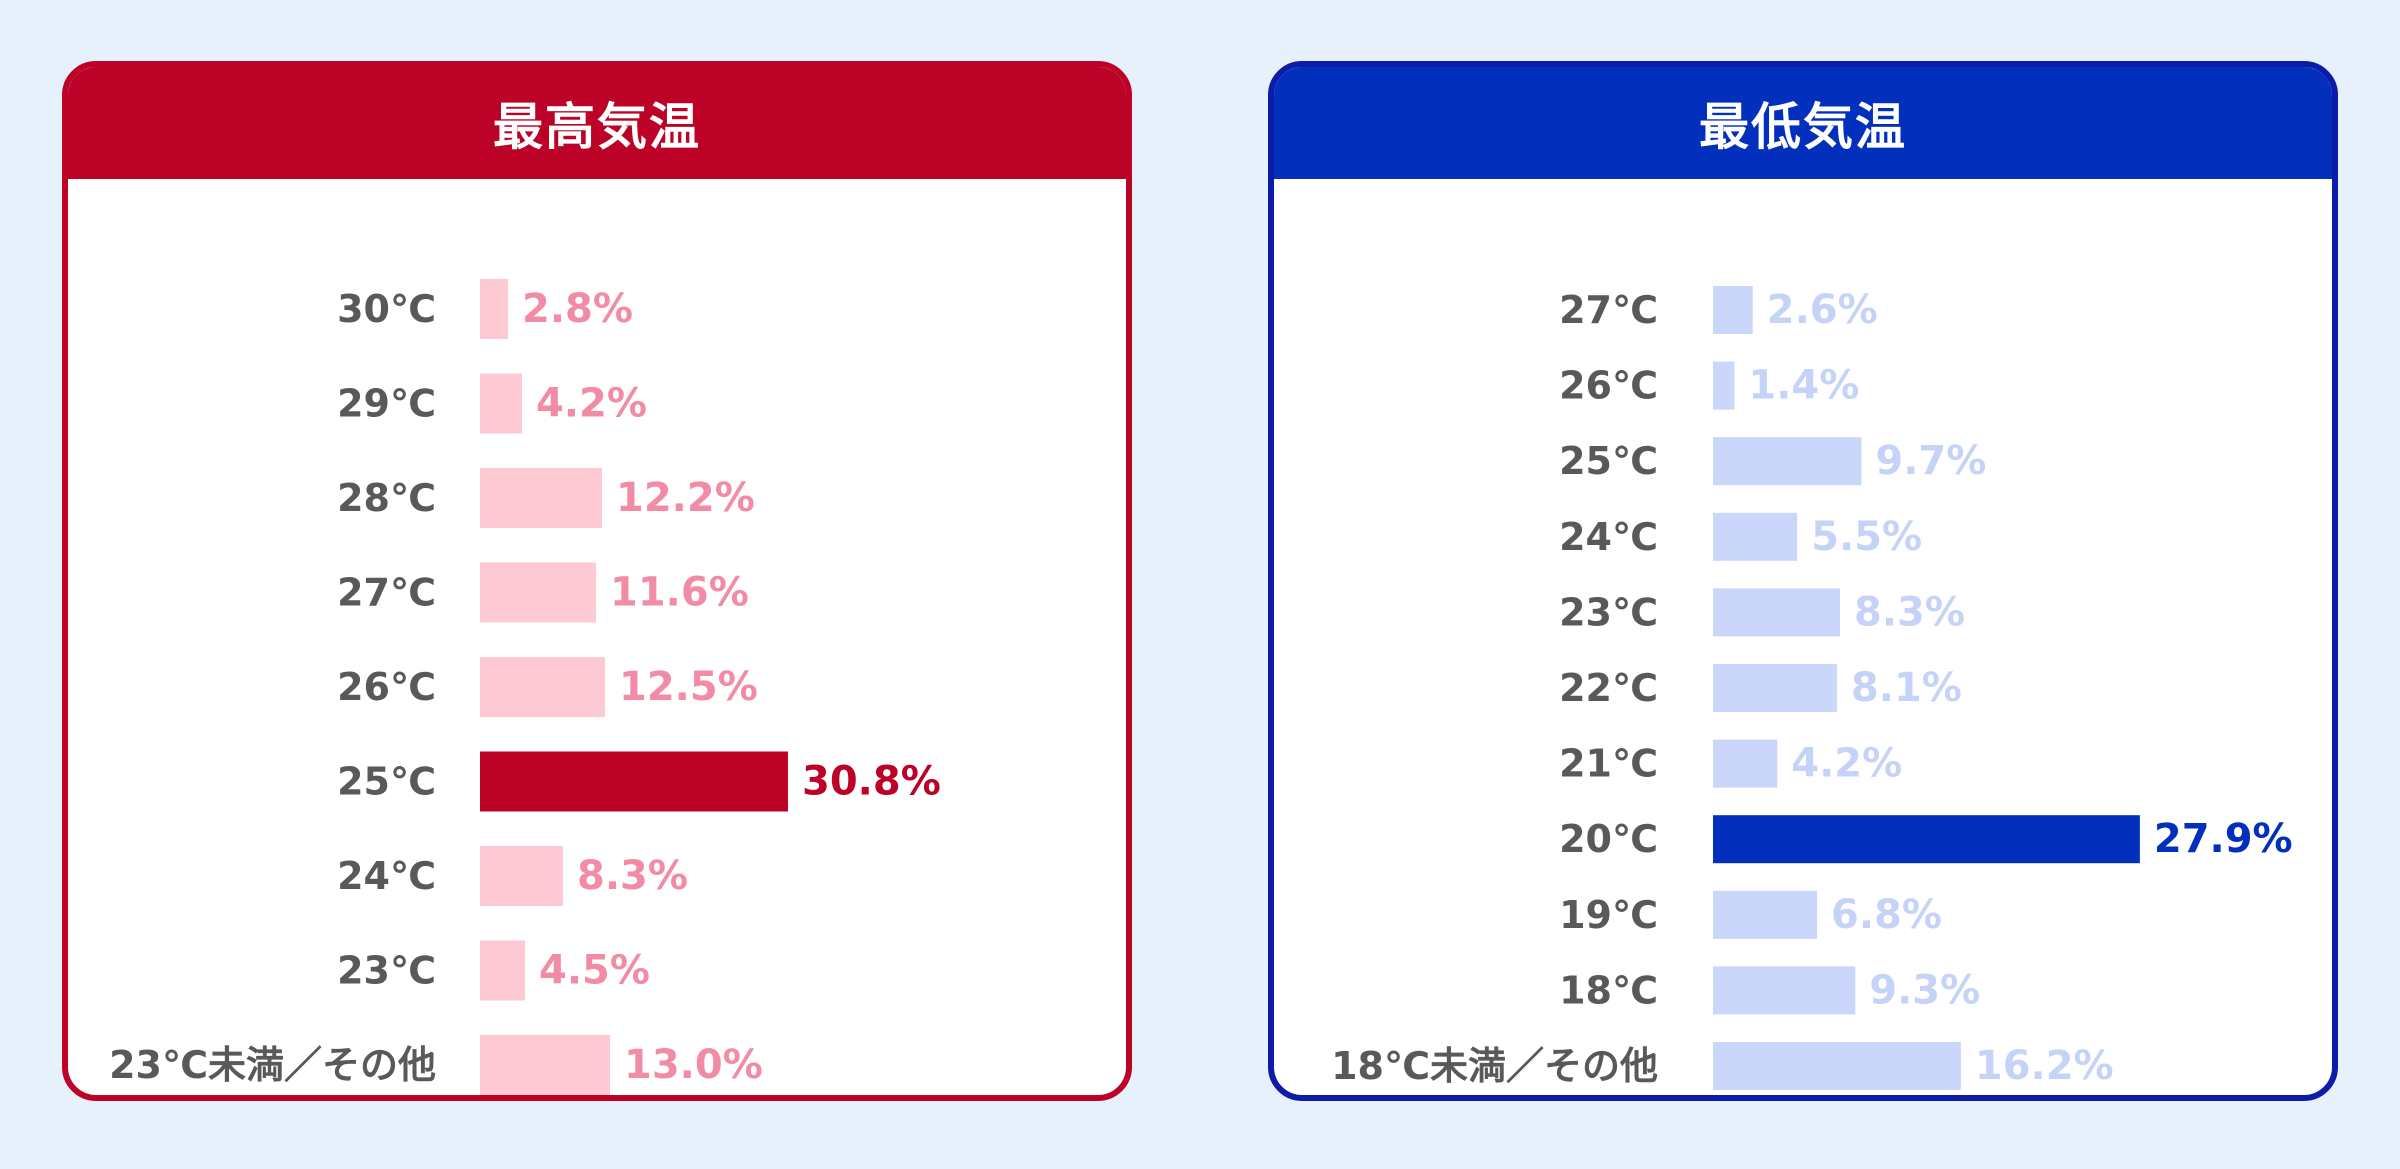 The width and height of the screenshot is (2400, 1169). What do you see at coordinates (871, 782) in the screenshot?
I see `max-value-label: 30.8%` at bounding box center [871, 782].